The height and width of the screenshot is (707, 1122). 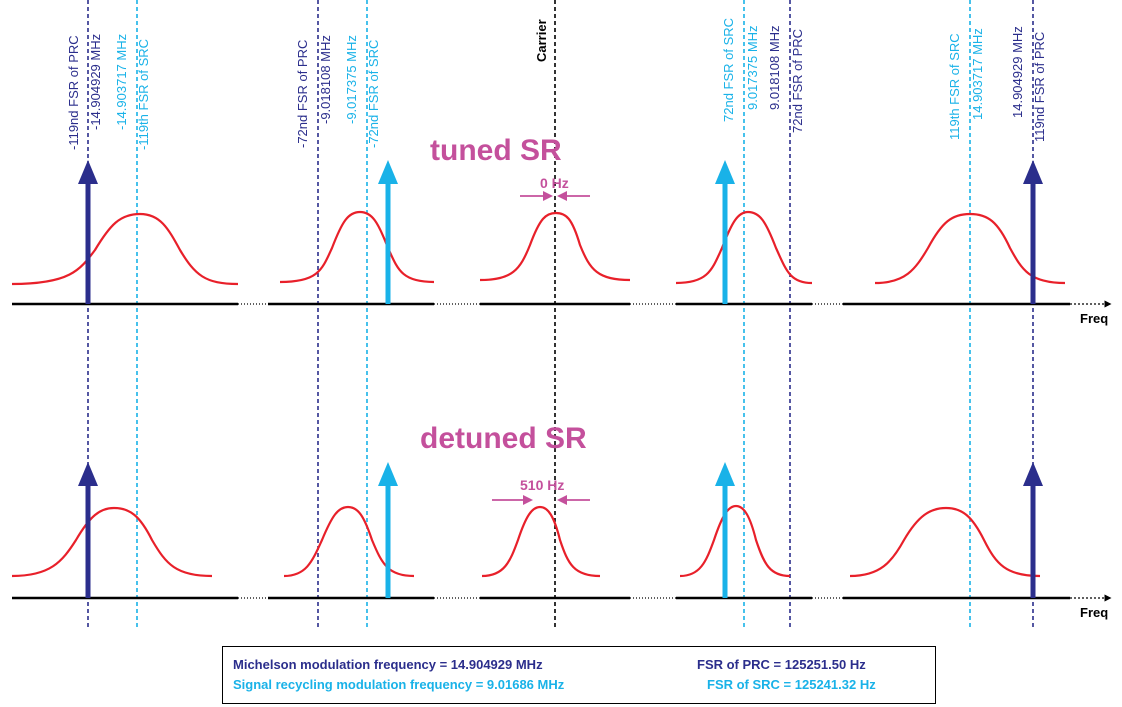 I want to click on prc-plus119-label-a: 14.904929 MHz, so click(x=1017, y=72).